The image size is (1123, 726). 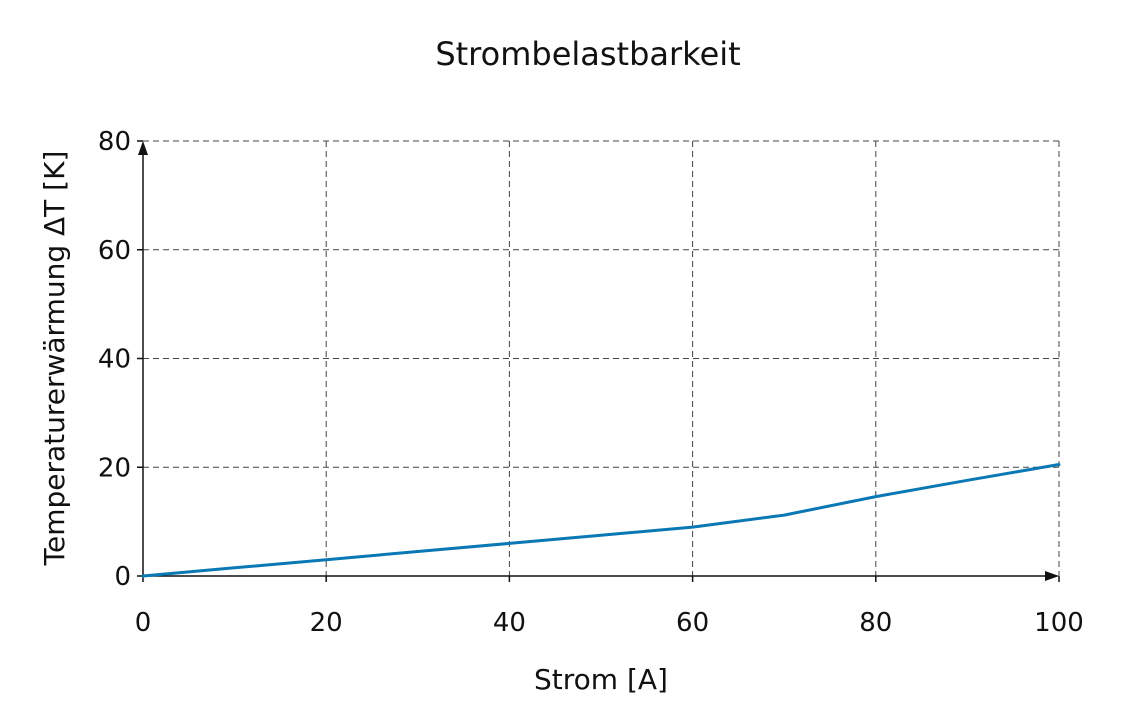 I want to click on x-tick-label: 20, so click(x=326, y=623).